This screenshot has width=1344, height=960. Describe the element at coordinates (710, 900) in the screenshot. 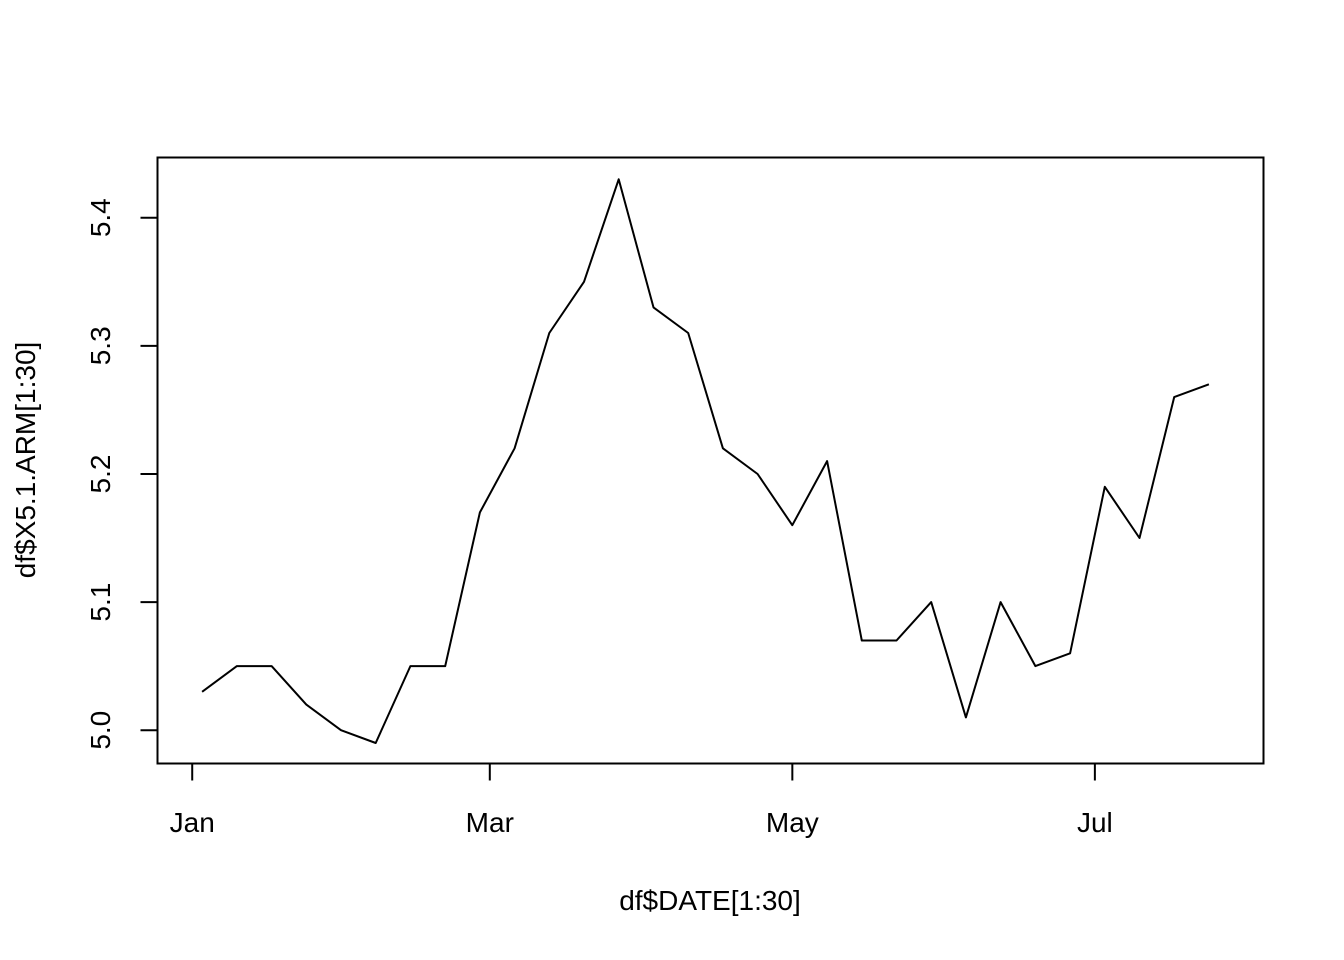

I see `x-axis-label: df$DATE[1:30]` at that location.